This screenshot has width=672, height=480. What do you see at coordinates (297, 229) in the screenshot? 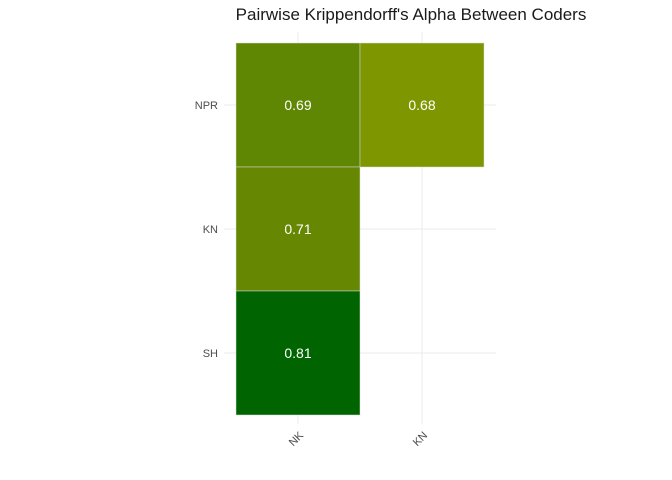
I see `cell-value-label-nk-kn: 0.71` at bounding box center [297, 229].